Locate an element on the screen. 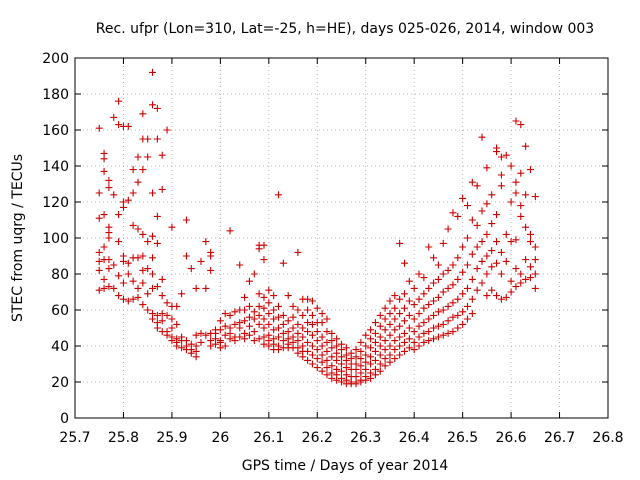  x-tick-label: 26.3 is located at coordinates (365, 438).